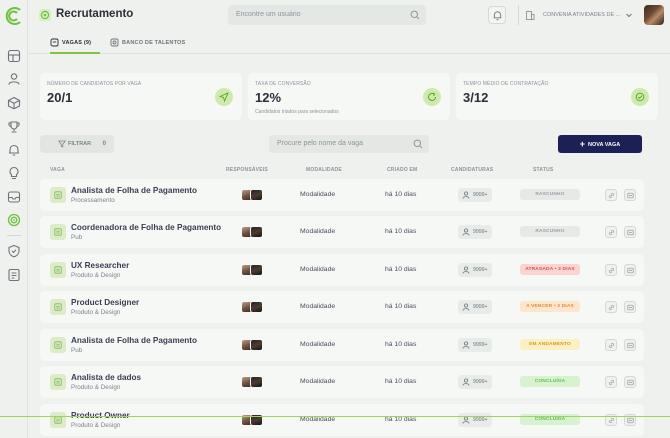  Describe the element at coordinates (14, 197) in the screenshot. I see `inbox-icon` at that location.